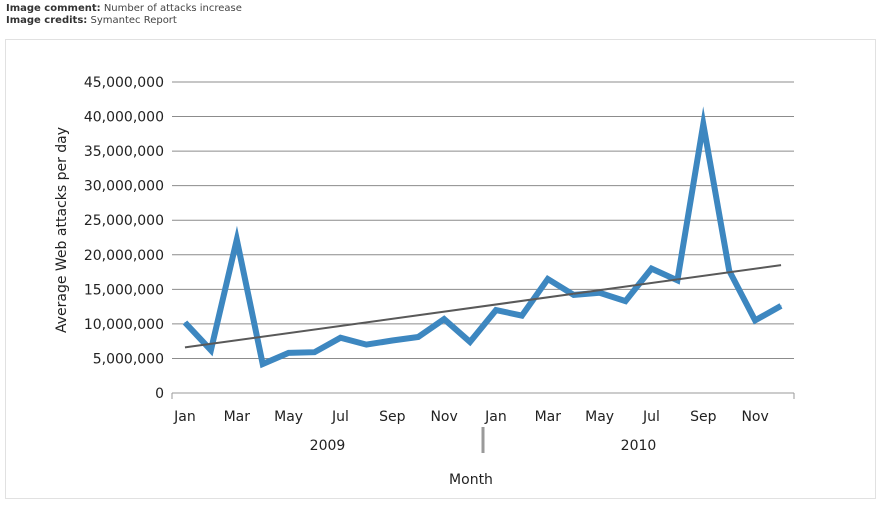 Image resolution: width=882 pixels, height=508 pixels. I want to click on image-comment-label: Image comment:, so click(53, 8).